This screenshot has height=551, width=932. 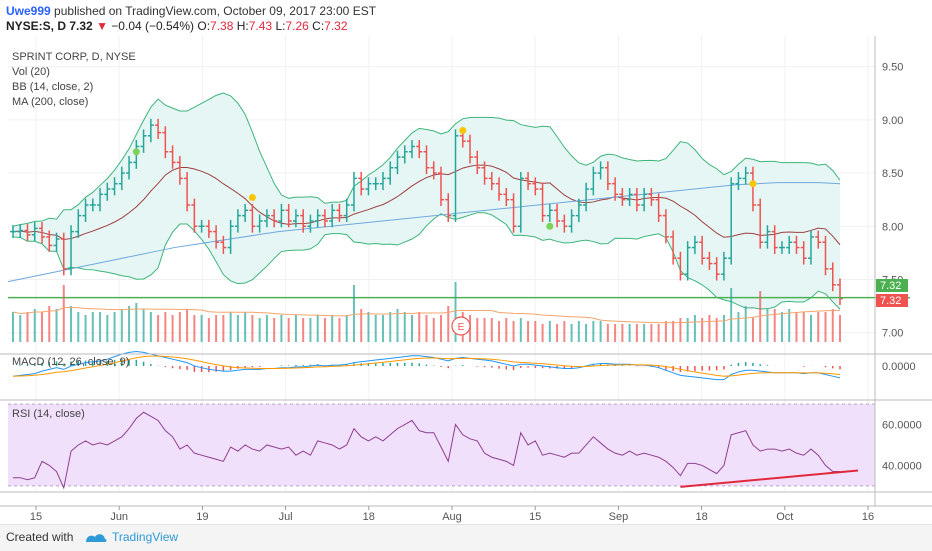 I want to click on time-tick-label: Jul, so click(x=286, y=517).